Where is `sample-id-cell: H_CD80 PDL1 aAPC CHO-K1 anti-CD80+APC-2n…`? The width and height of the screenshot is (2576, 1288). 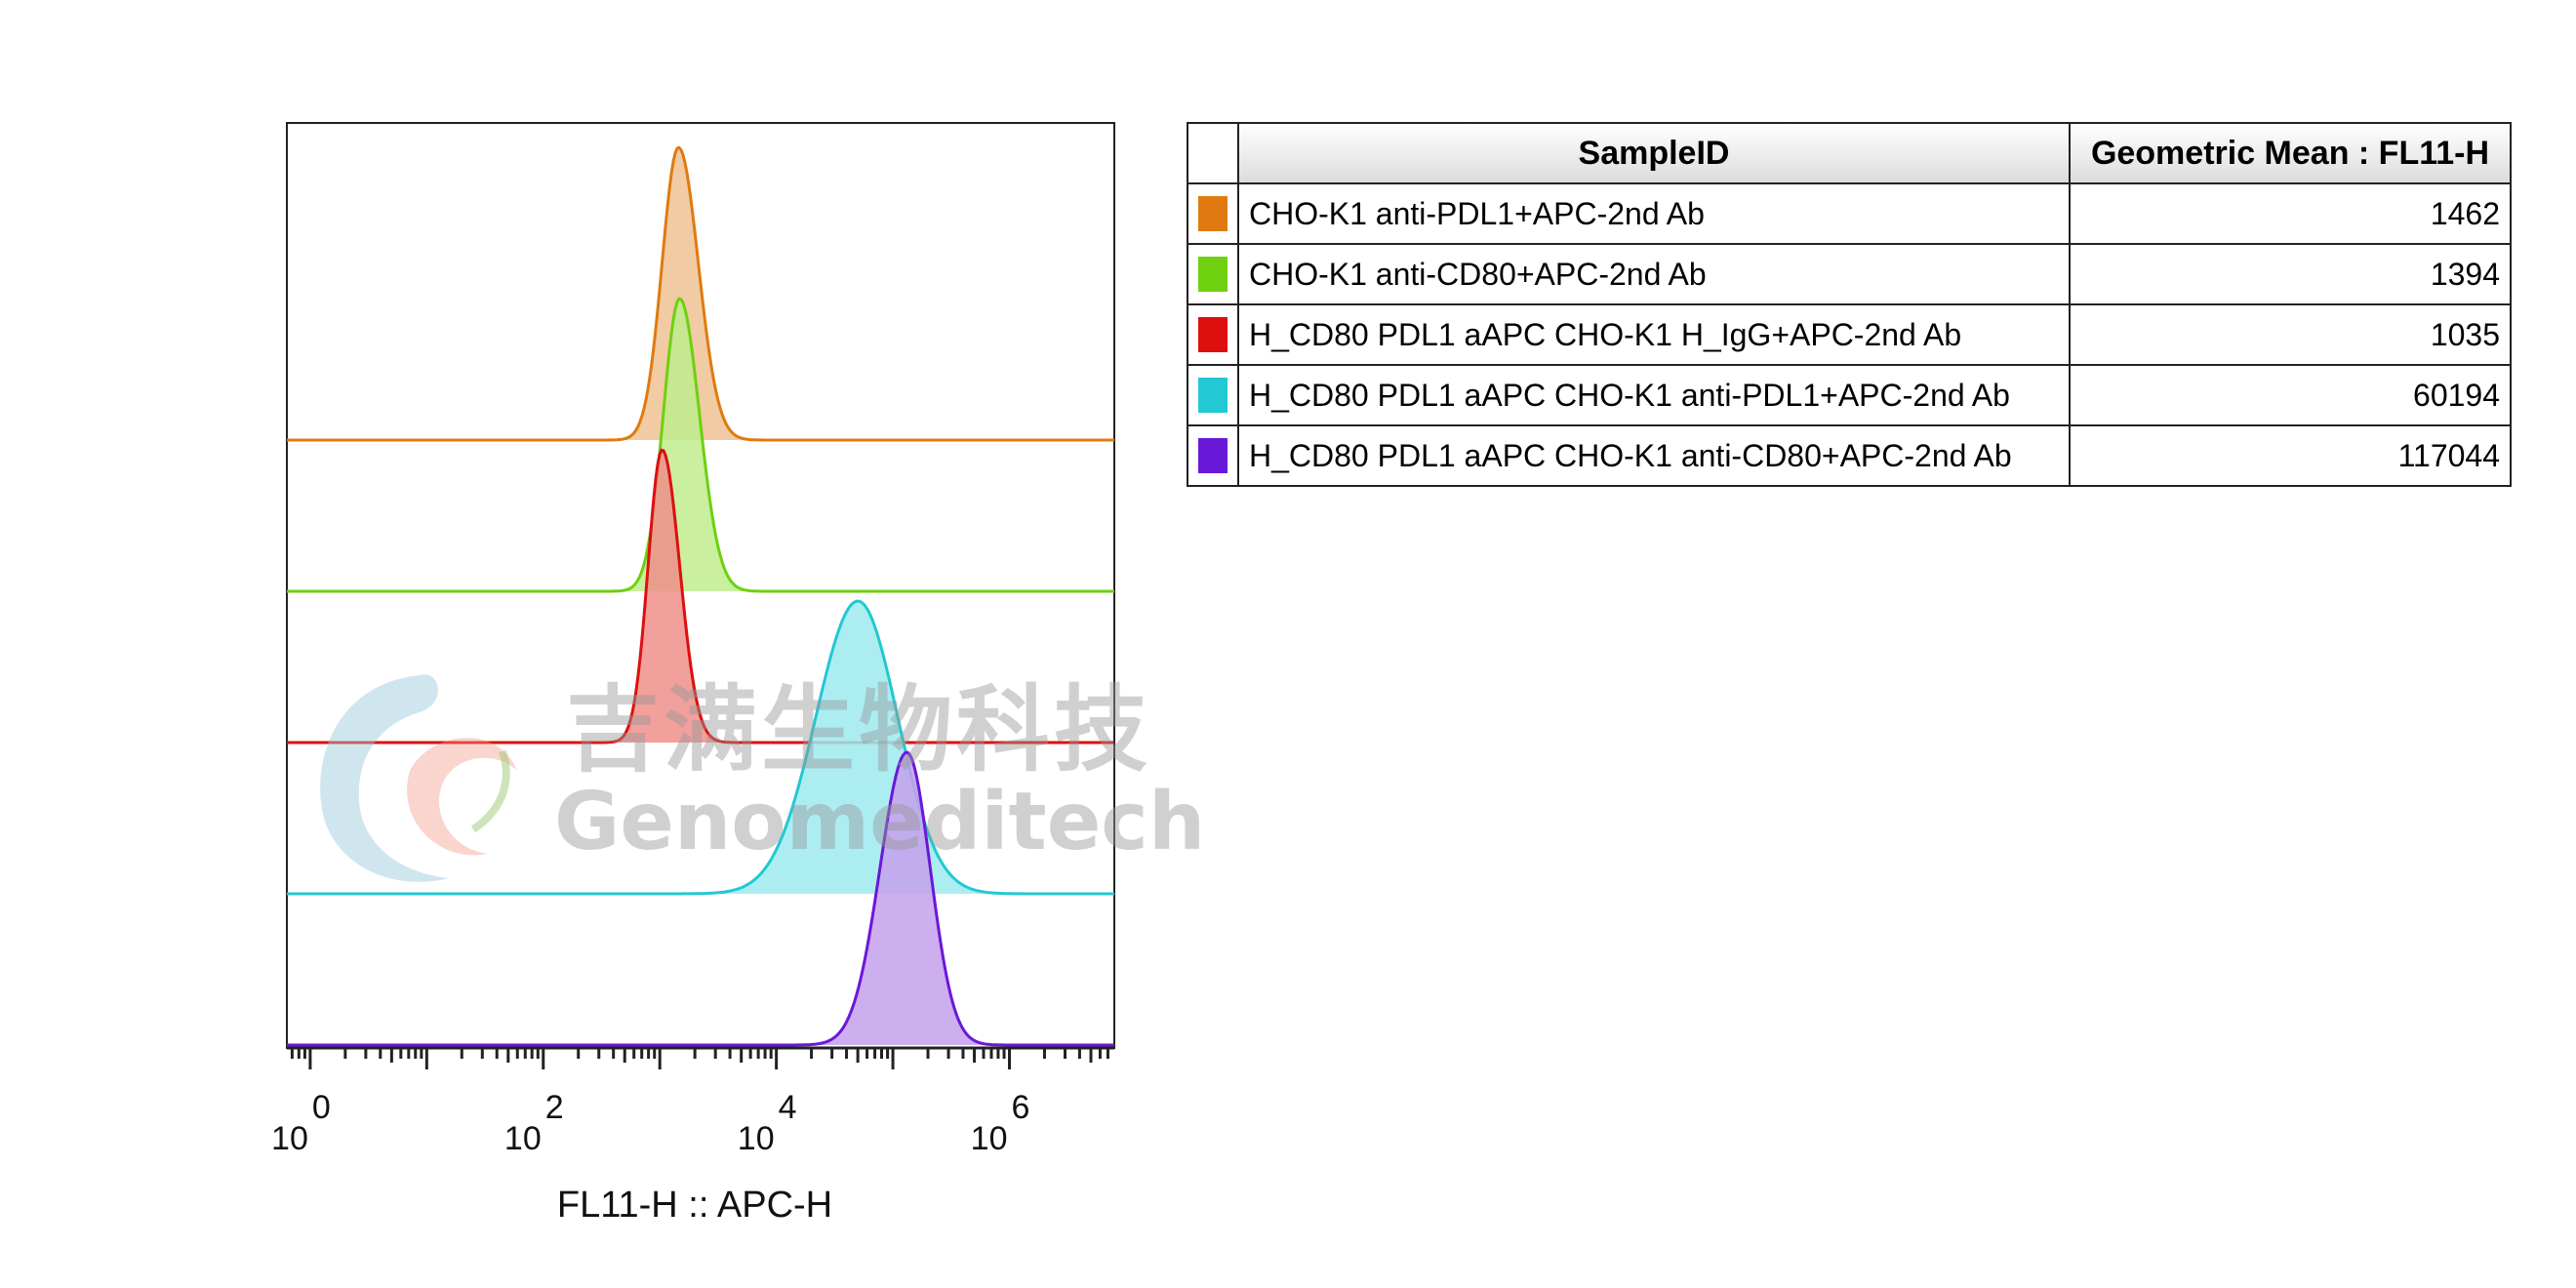 sample-id-cell: H_CD80 PDL1 aAPC CHO-K1 anti-CD80+APC-2n… is located at coordinates (1654, 455).